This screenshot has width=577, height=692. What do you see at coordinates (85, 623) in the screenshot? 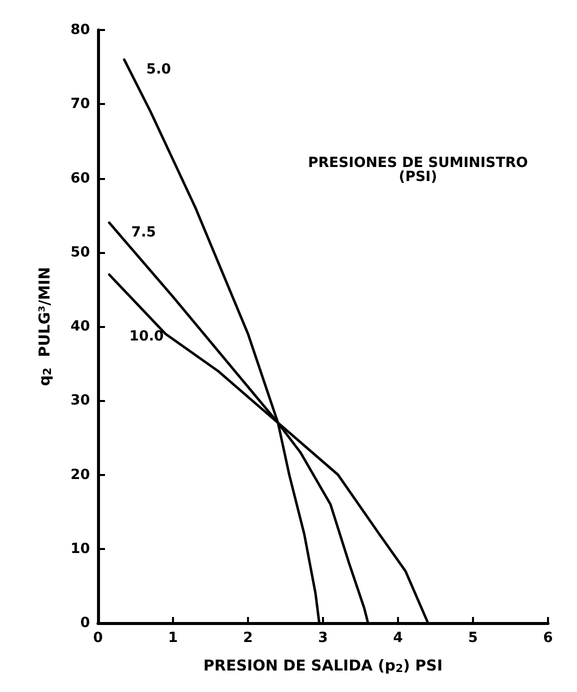
I see `y-tick-label: 0` at bounding box center [85, 623].